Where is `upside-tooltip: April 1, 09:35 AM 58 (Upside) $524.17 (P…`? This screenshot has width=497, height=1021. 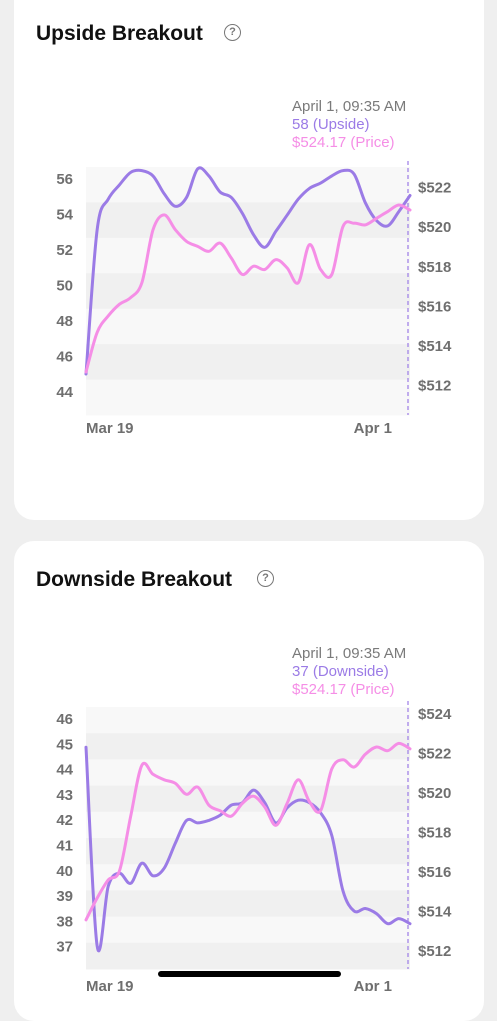 upside-tooltip: April 1, 09:35 AM 58 (Upside) $524.17 (P… is located at coordinates (349, 125).